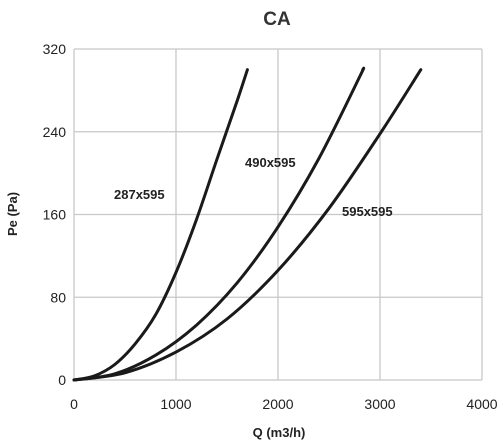 This screenshot has height=445, width=503. I want to click on series-label: 490x595, so click(270, 162).